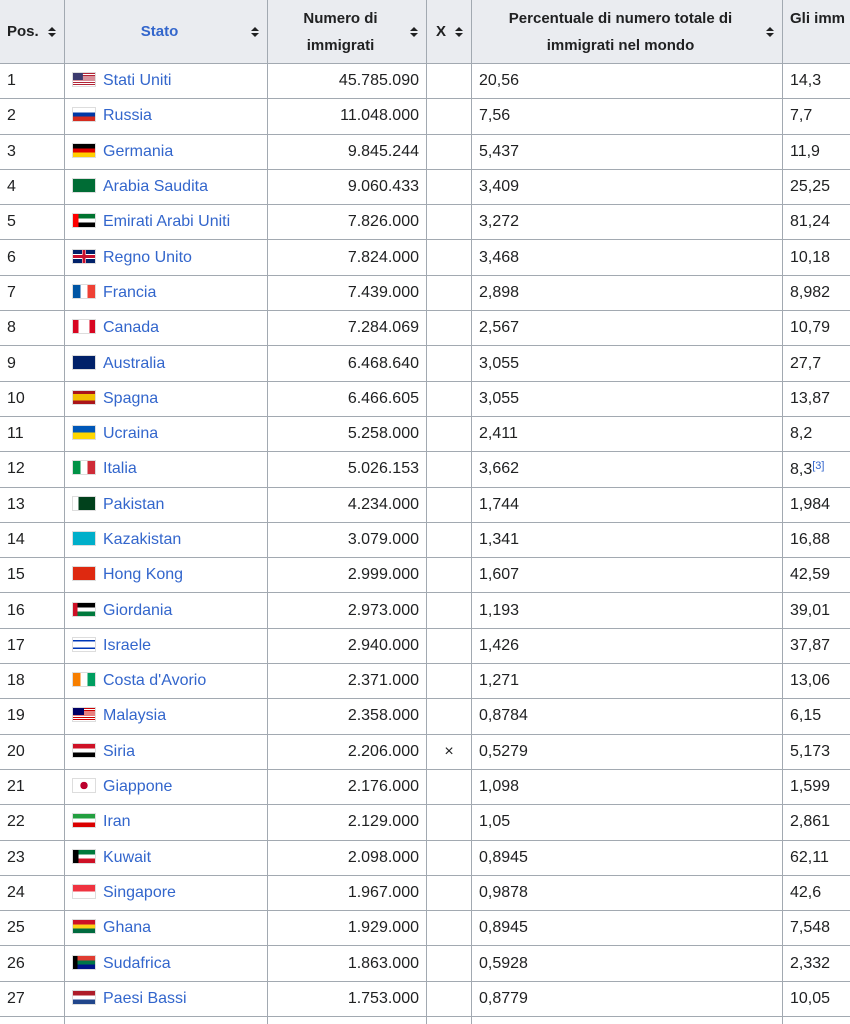 Image resolution: width=850 pixels, height=1024 pixels. I want to click on country-cell: Pakistan, so click(166, 504).